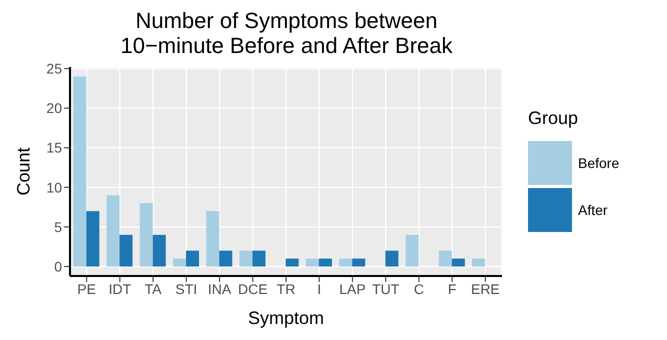 This screenshot has height=340, width=667. Describe the element at coordinates (554, 118) in the screenshot. I see `legend-title: Group` at that location.